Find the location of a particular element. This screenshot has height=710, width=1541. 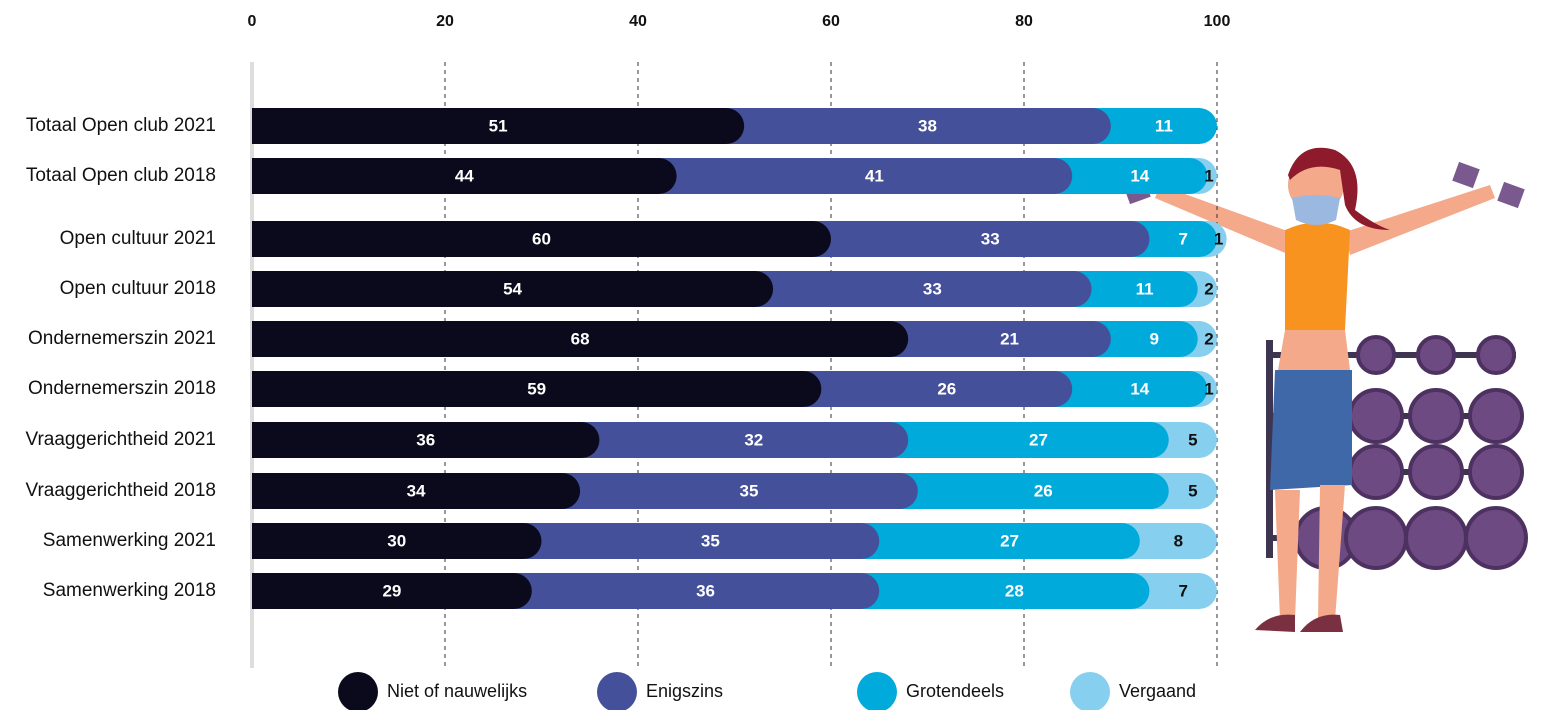

x-tick-label: 40 is located at coordinates (638, 21).